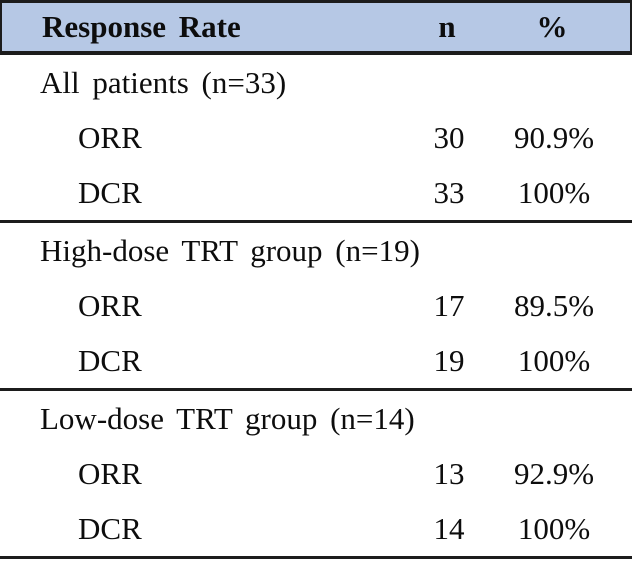 This screenshot has height=576, width=632. Describe the element at coordinates (227, 418) in the screenshot. I see `group-title: Low-dose TRT group (n=14)` at that location.